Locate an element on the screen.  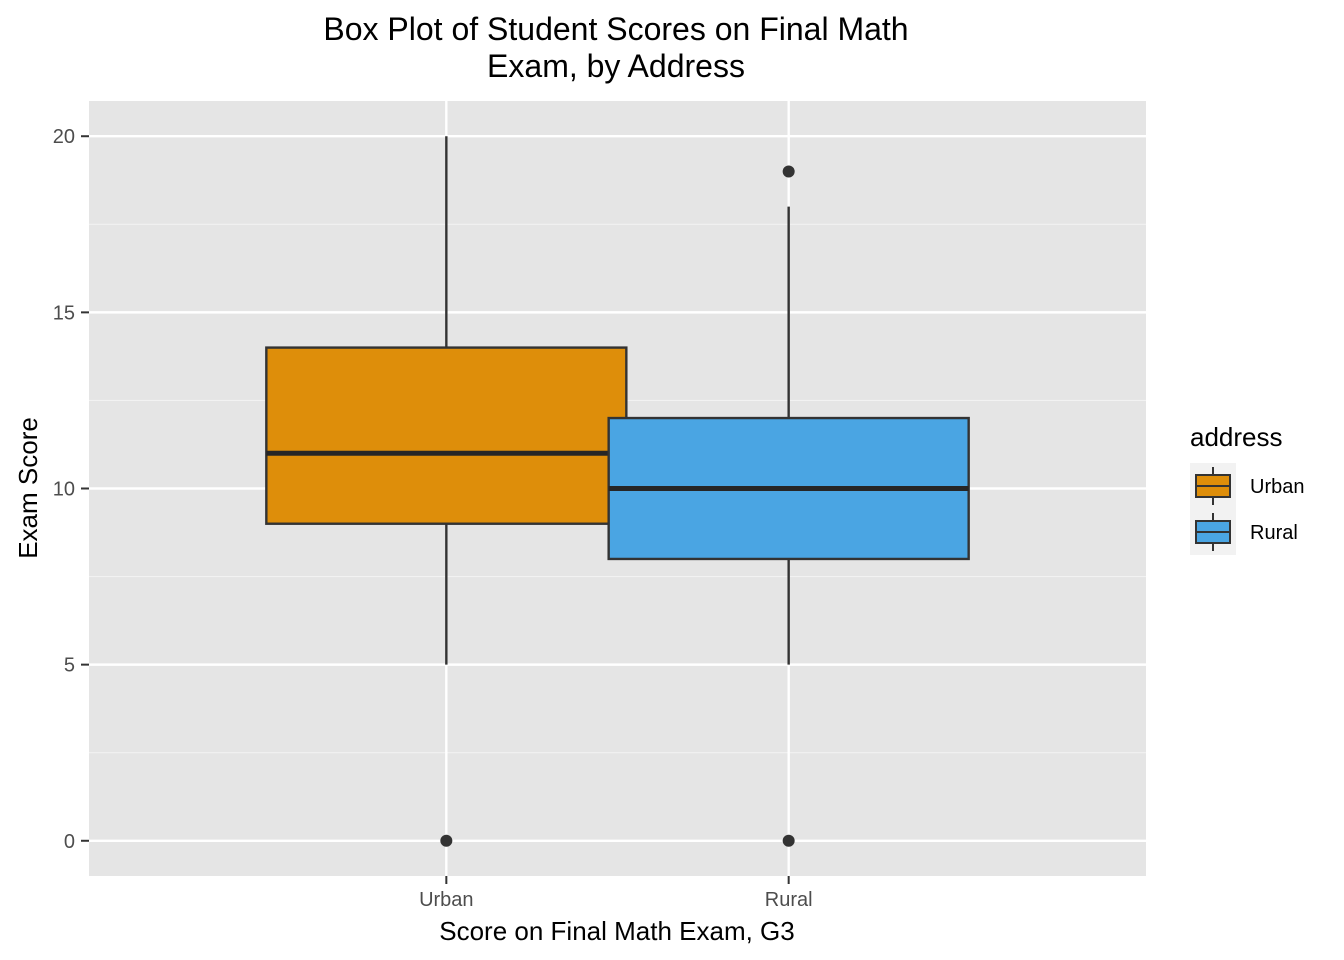
legend-key-urban is located at coordinates (1213, 486).